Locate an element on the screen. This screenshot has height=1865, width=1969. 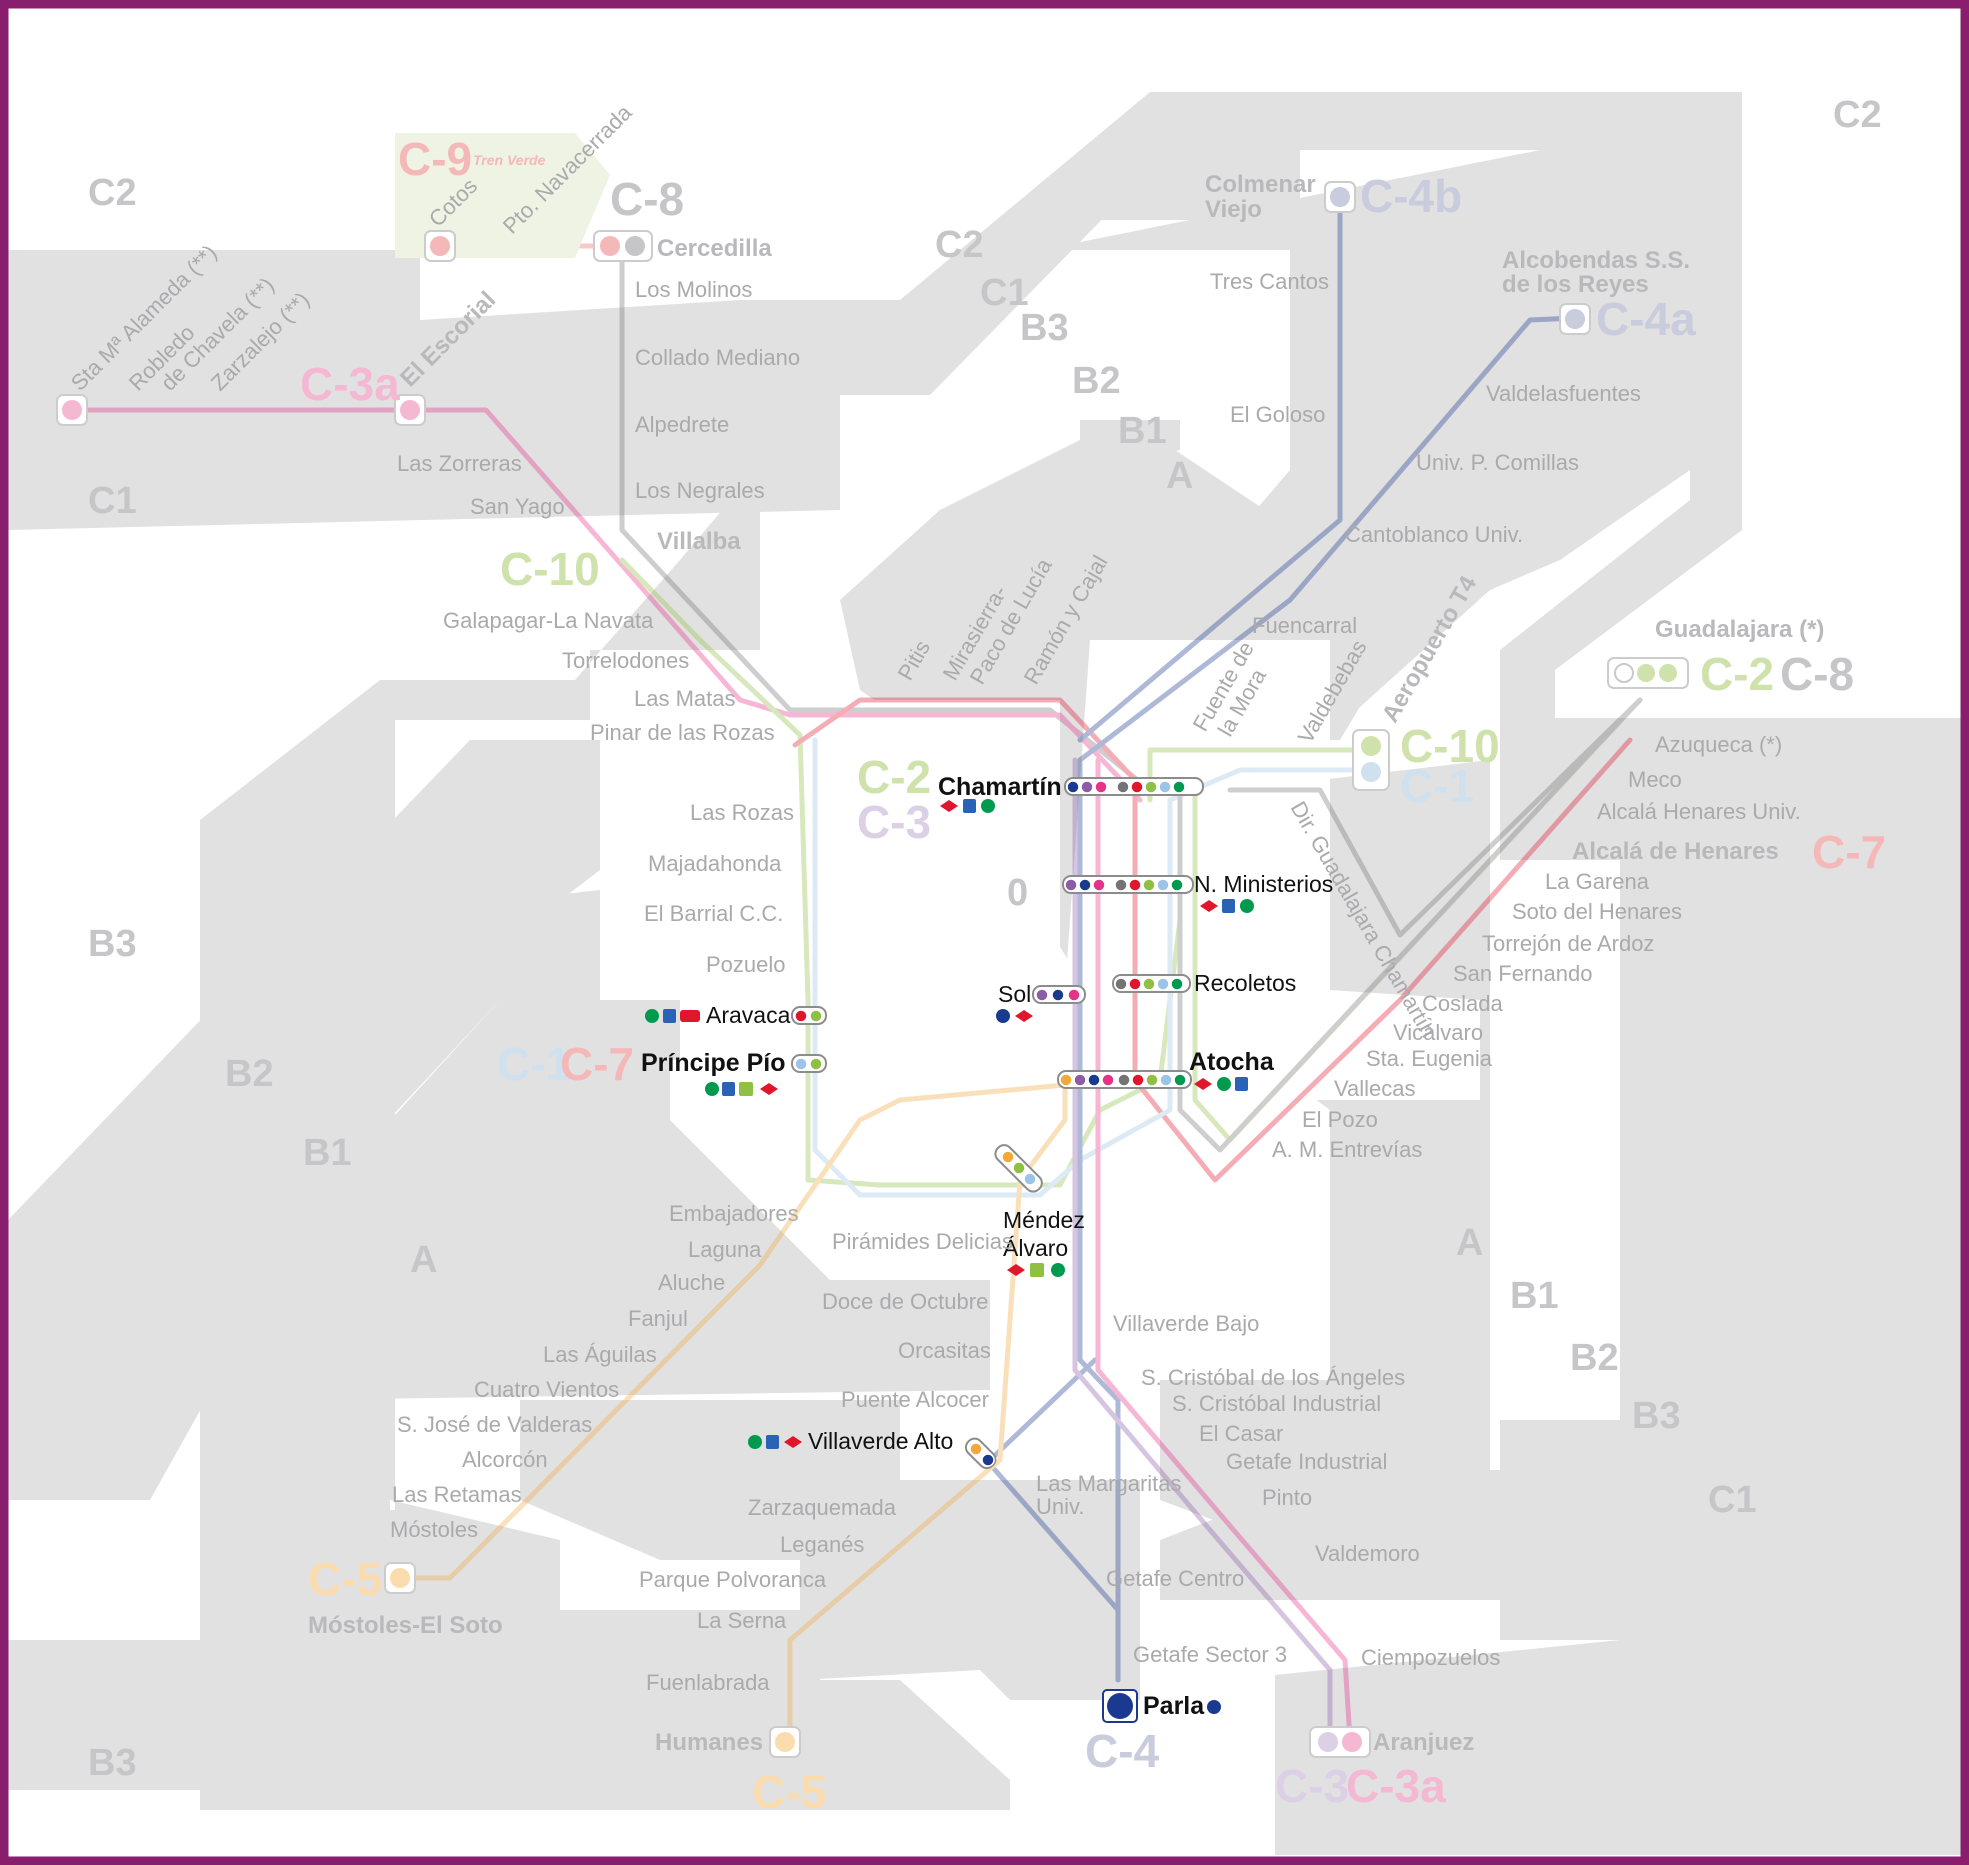
station-label: Pirámides Delicias is located at coordinates (922, 1241).